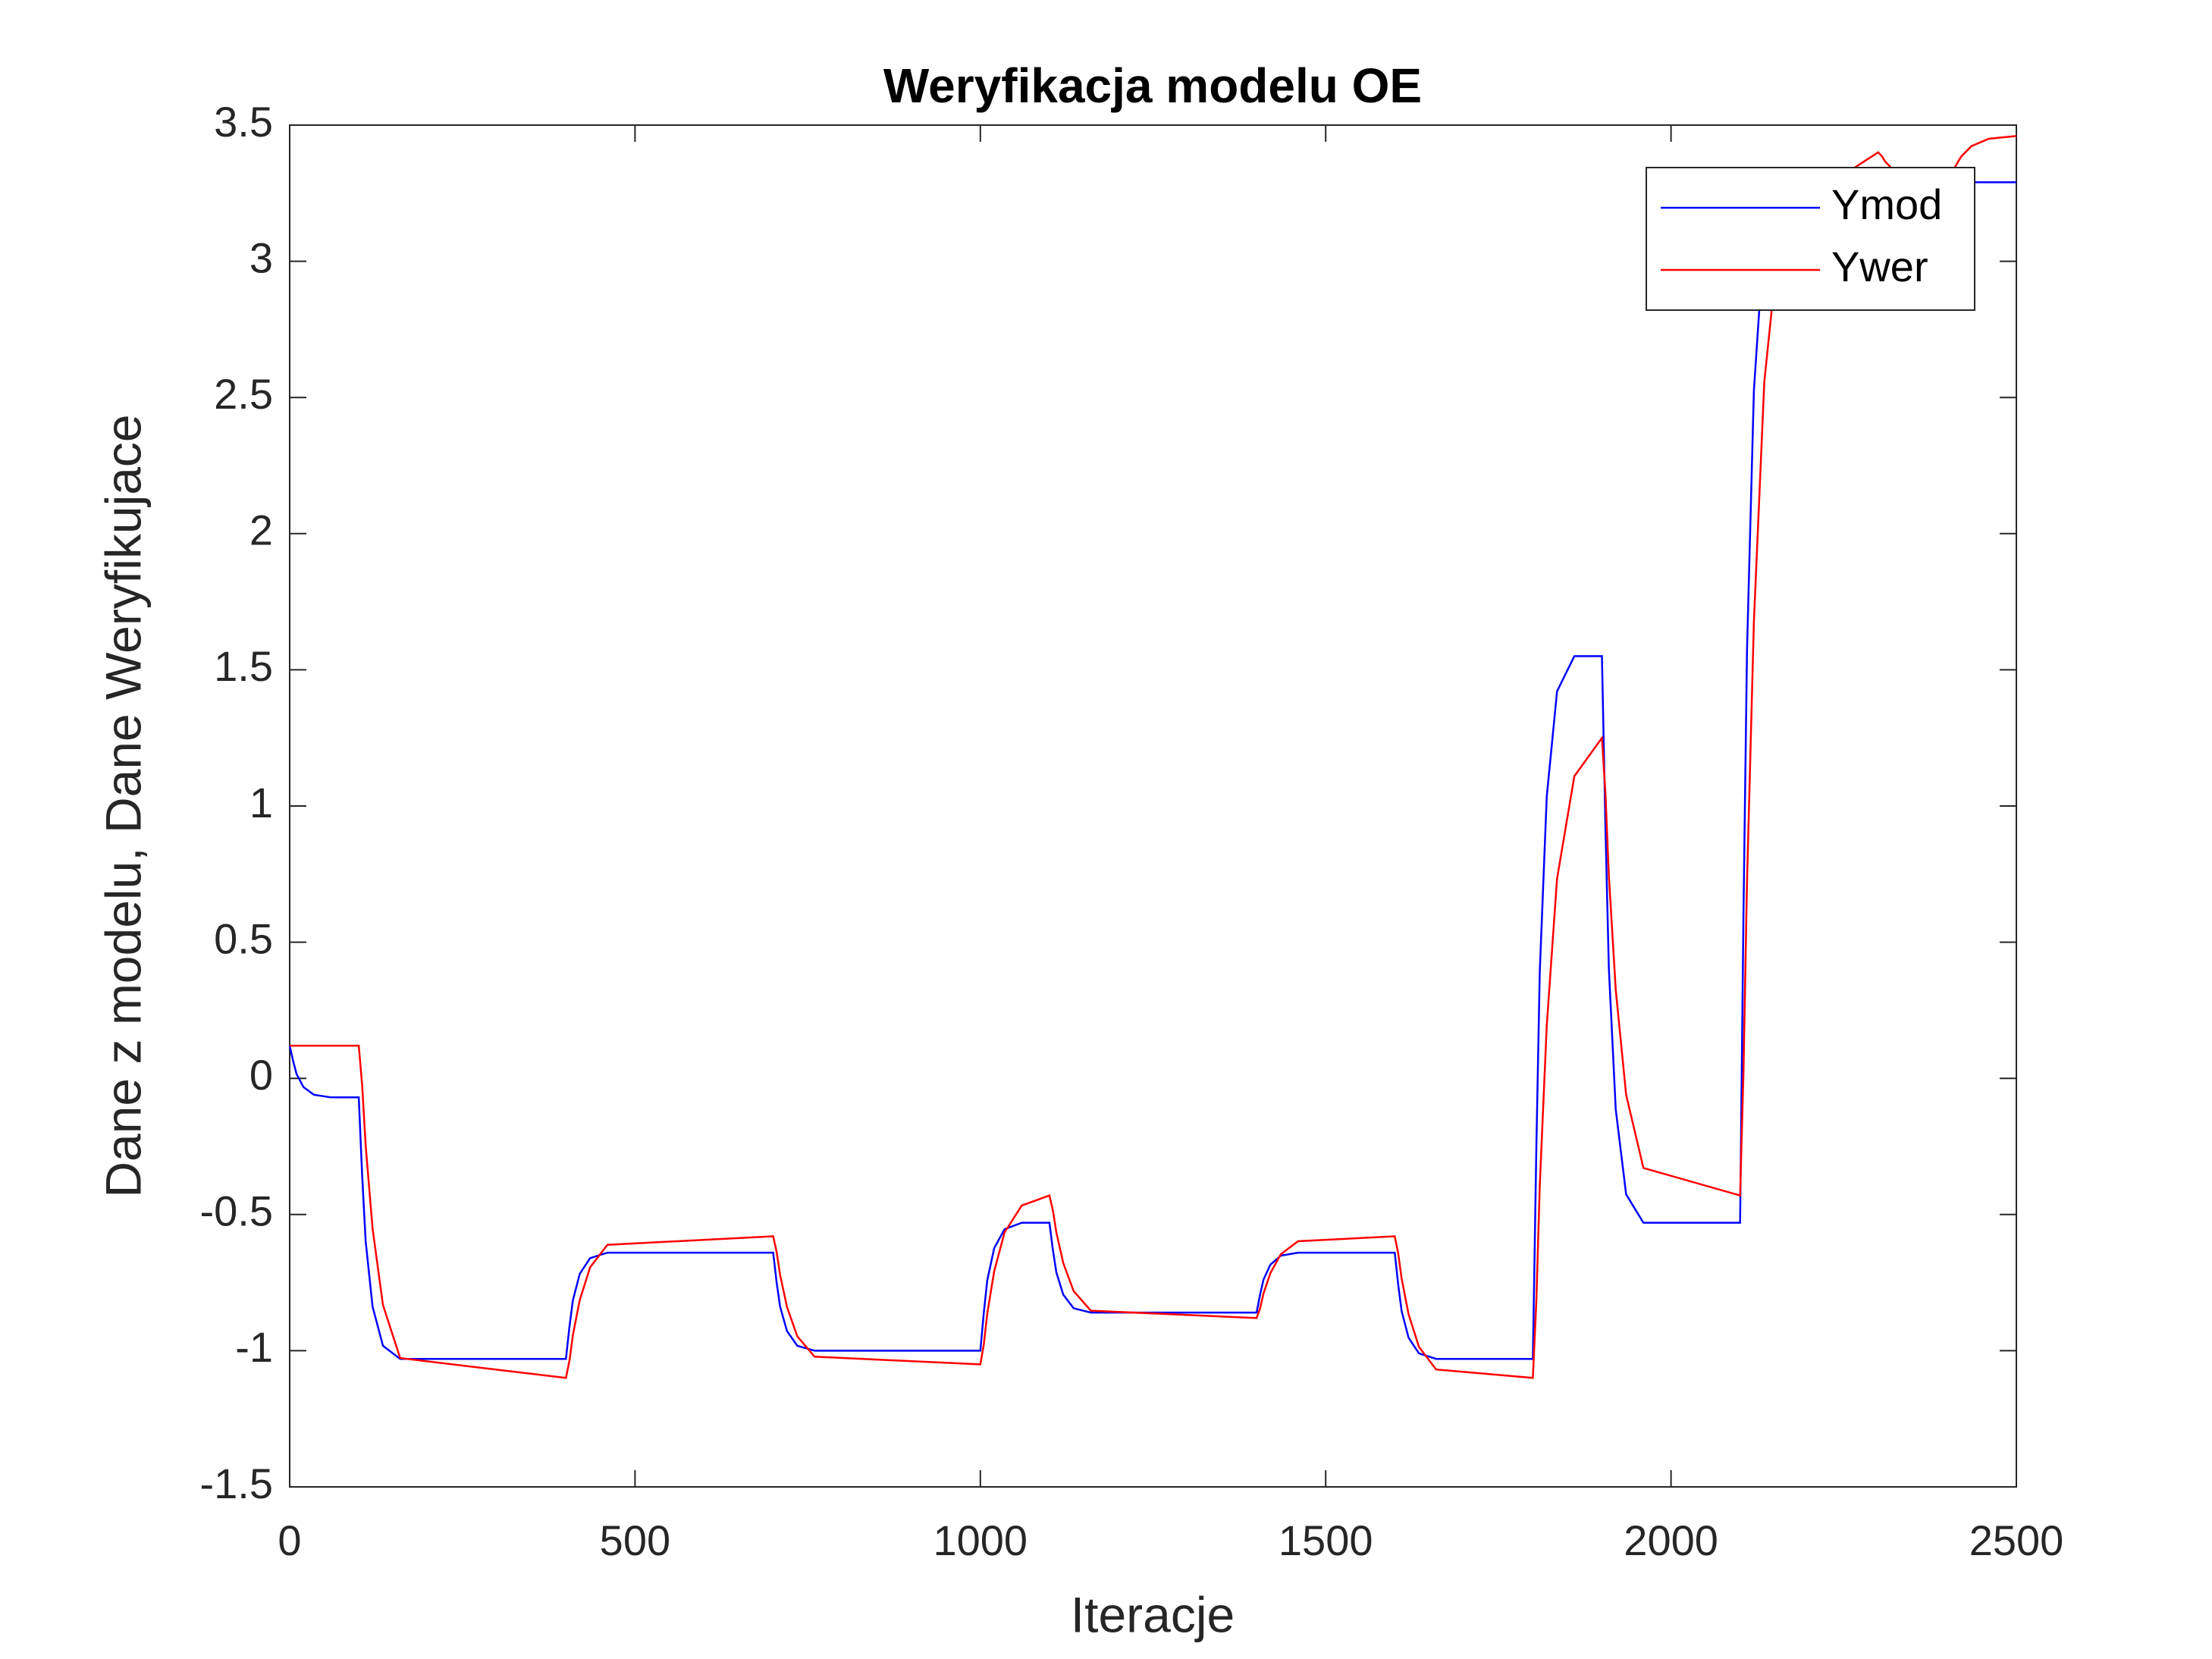 The width and height of the screenshot is (2212, 1659). I want to click on x-tick-label: 1000, so click(980, 1540).